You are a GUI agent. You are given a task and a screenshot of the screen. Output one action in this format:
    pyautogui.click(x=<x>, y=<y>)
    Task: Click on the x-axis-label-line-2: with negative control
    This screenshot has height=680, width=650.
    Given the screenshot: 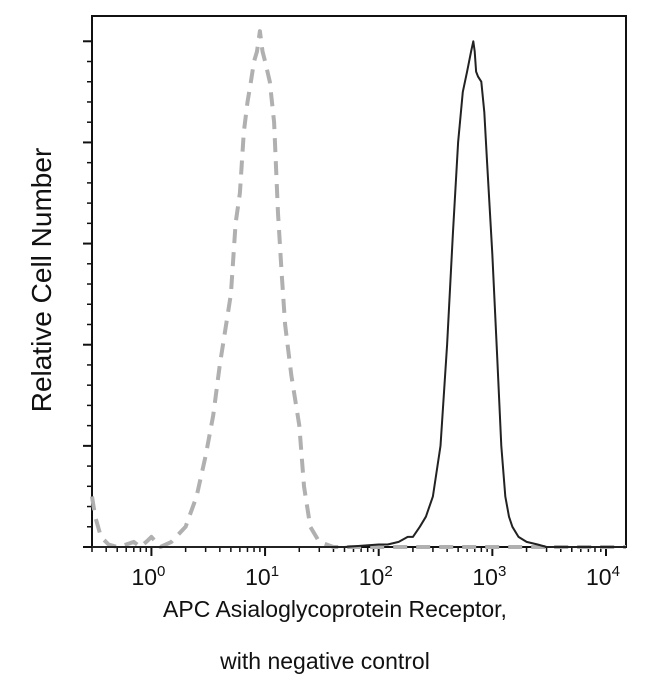 What is the action you would take?
    pyautogui.click(x=325, y=661)
    